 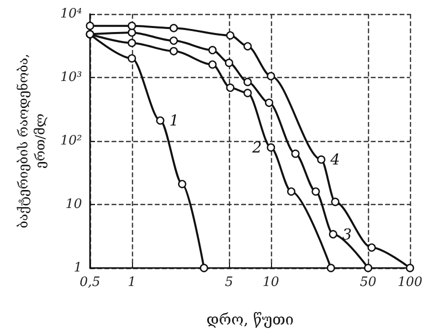 I want to click on x-tick-label: 100, so click(x=410, y=282).